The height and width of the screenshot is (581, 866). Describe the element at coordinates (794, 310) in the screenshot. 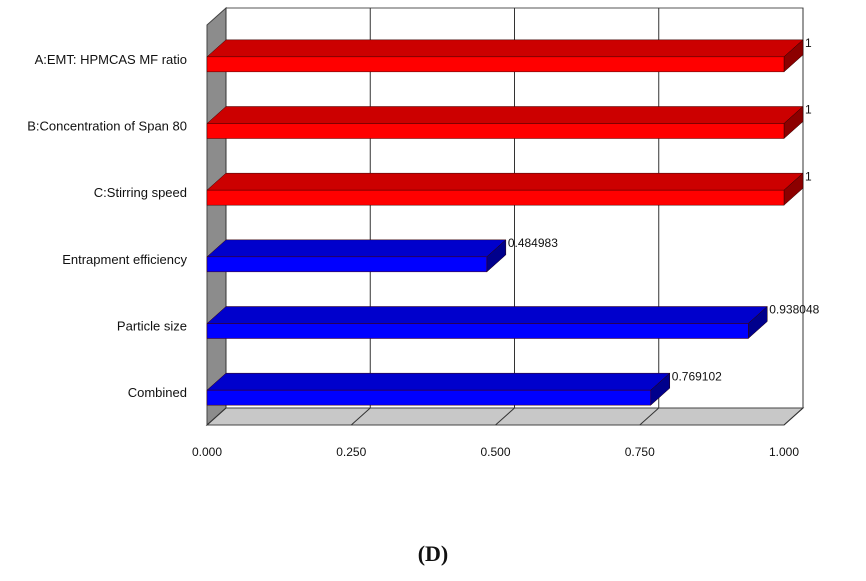

I see `value-label: 0.938048` at that location.